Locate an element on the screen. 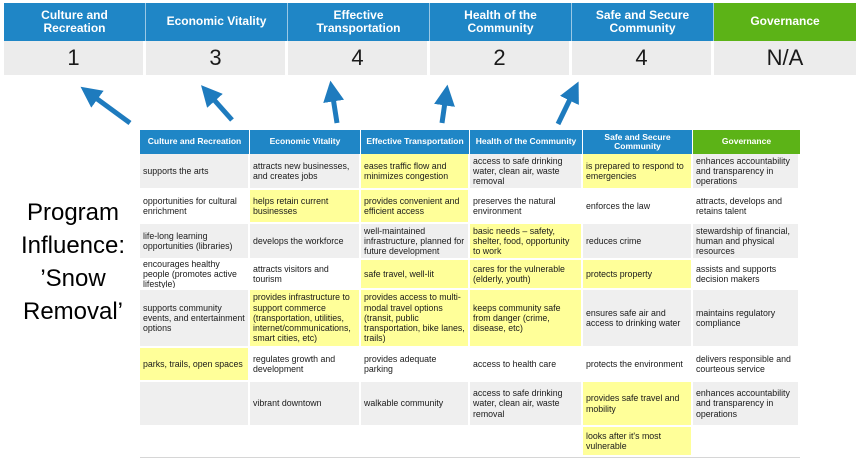  matrix-cell: regulates growth and development is located at coordinates (305, 365).